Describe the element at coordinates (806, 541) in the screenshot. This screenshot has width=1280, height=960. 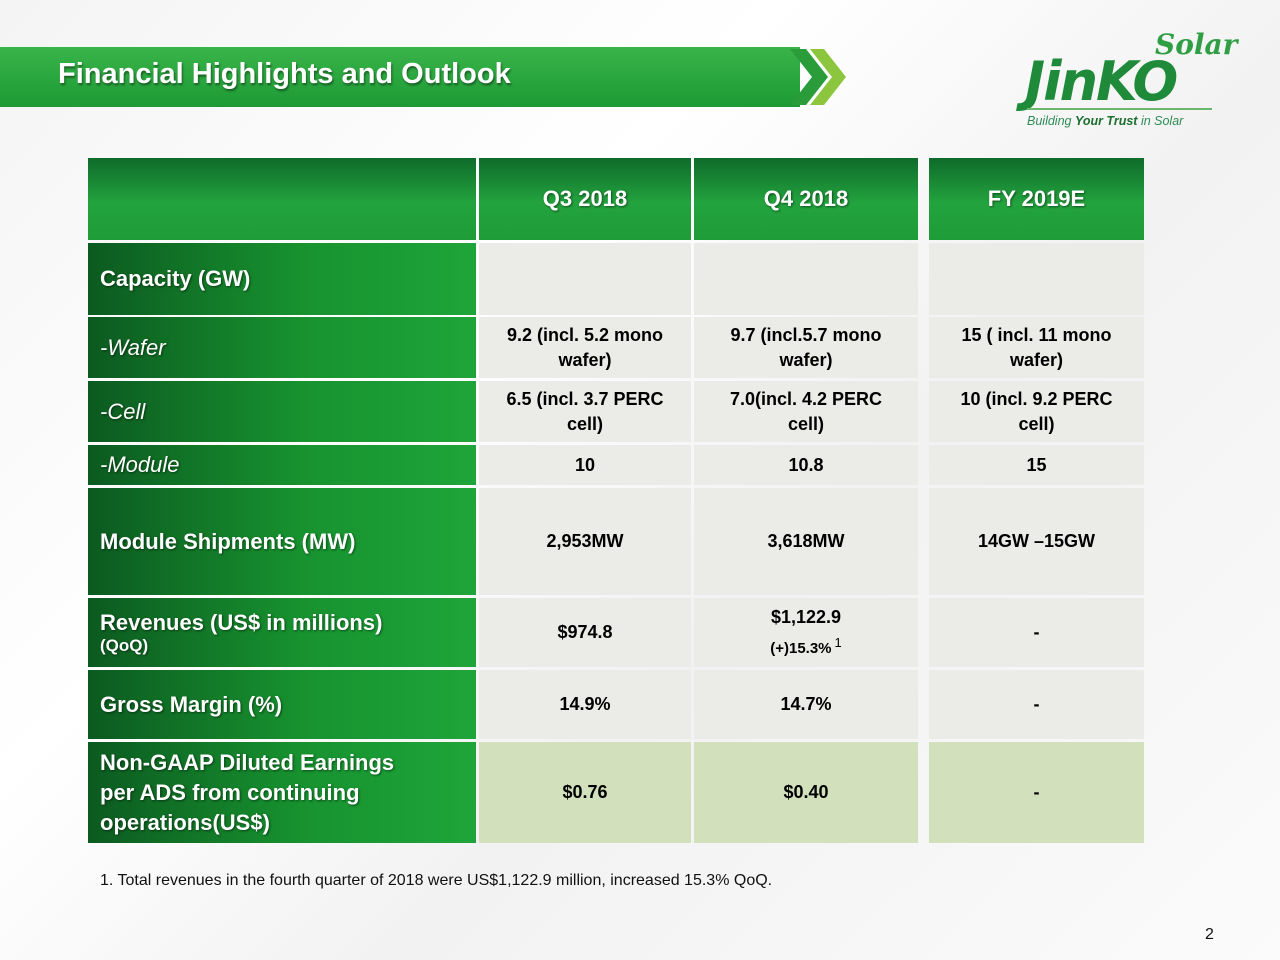
I see `shipments-q4-value: 3,618MW` at that location.